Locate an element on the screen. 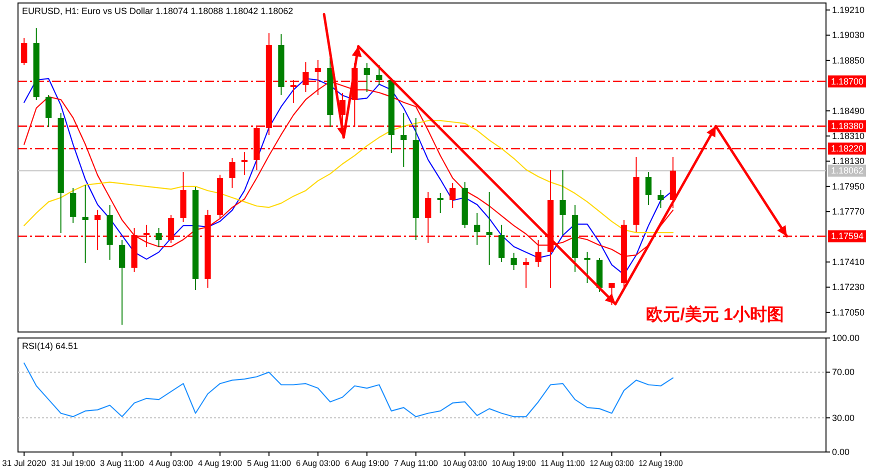 This screenshot has height=472, width=870. chart-title: EURUSD, H1: Euro vs US Dollar 1.18074 1.18088 1.18042 1.18062 is located at coordinates (158, 11).